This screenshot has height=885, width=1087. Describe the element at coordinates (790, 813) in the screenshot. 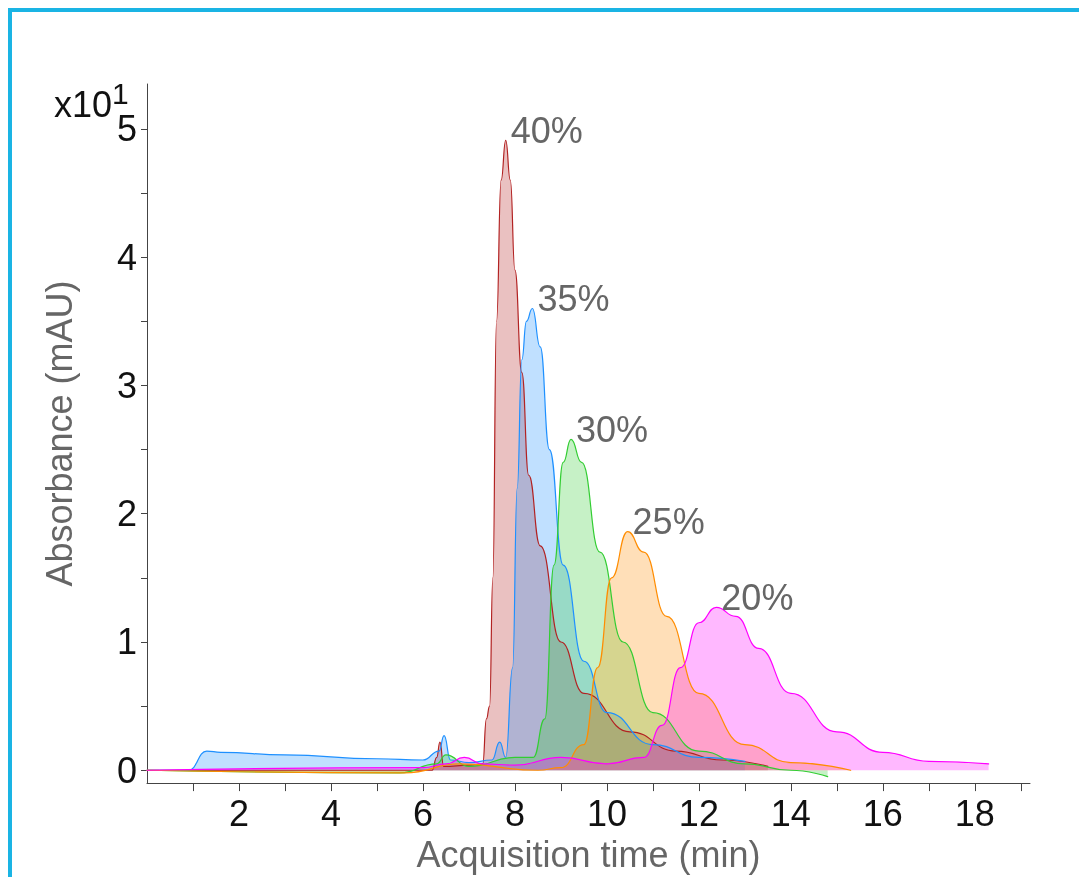

I see `x-tick-label: 14` at that location.